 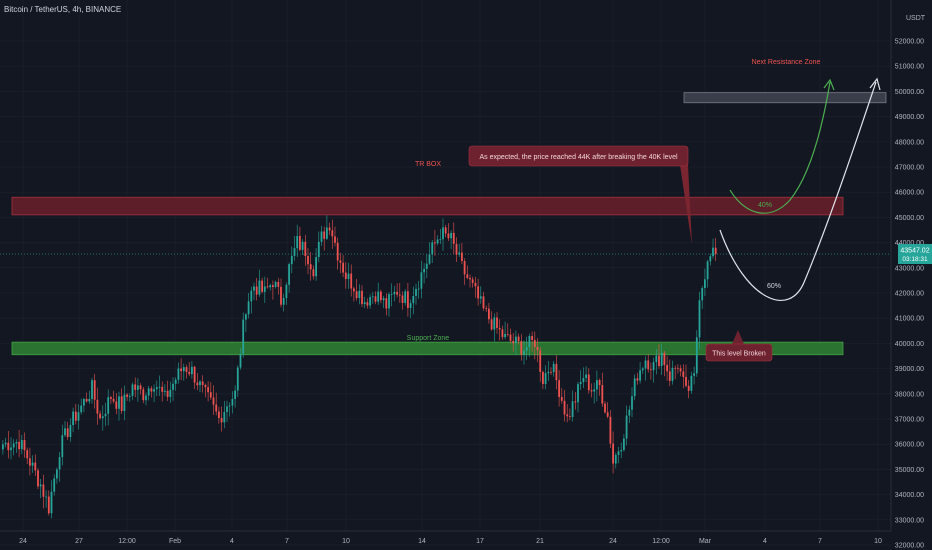 I want to click on price-tick-label: 49000.00, so click(x=909, y=117).